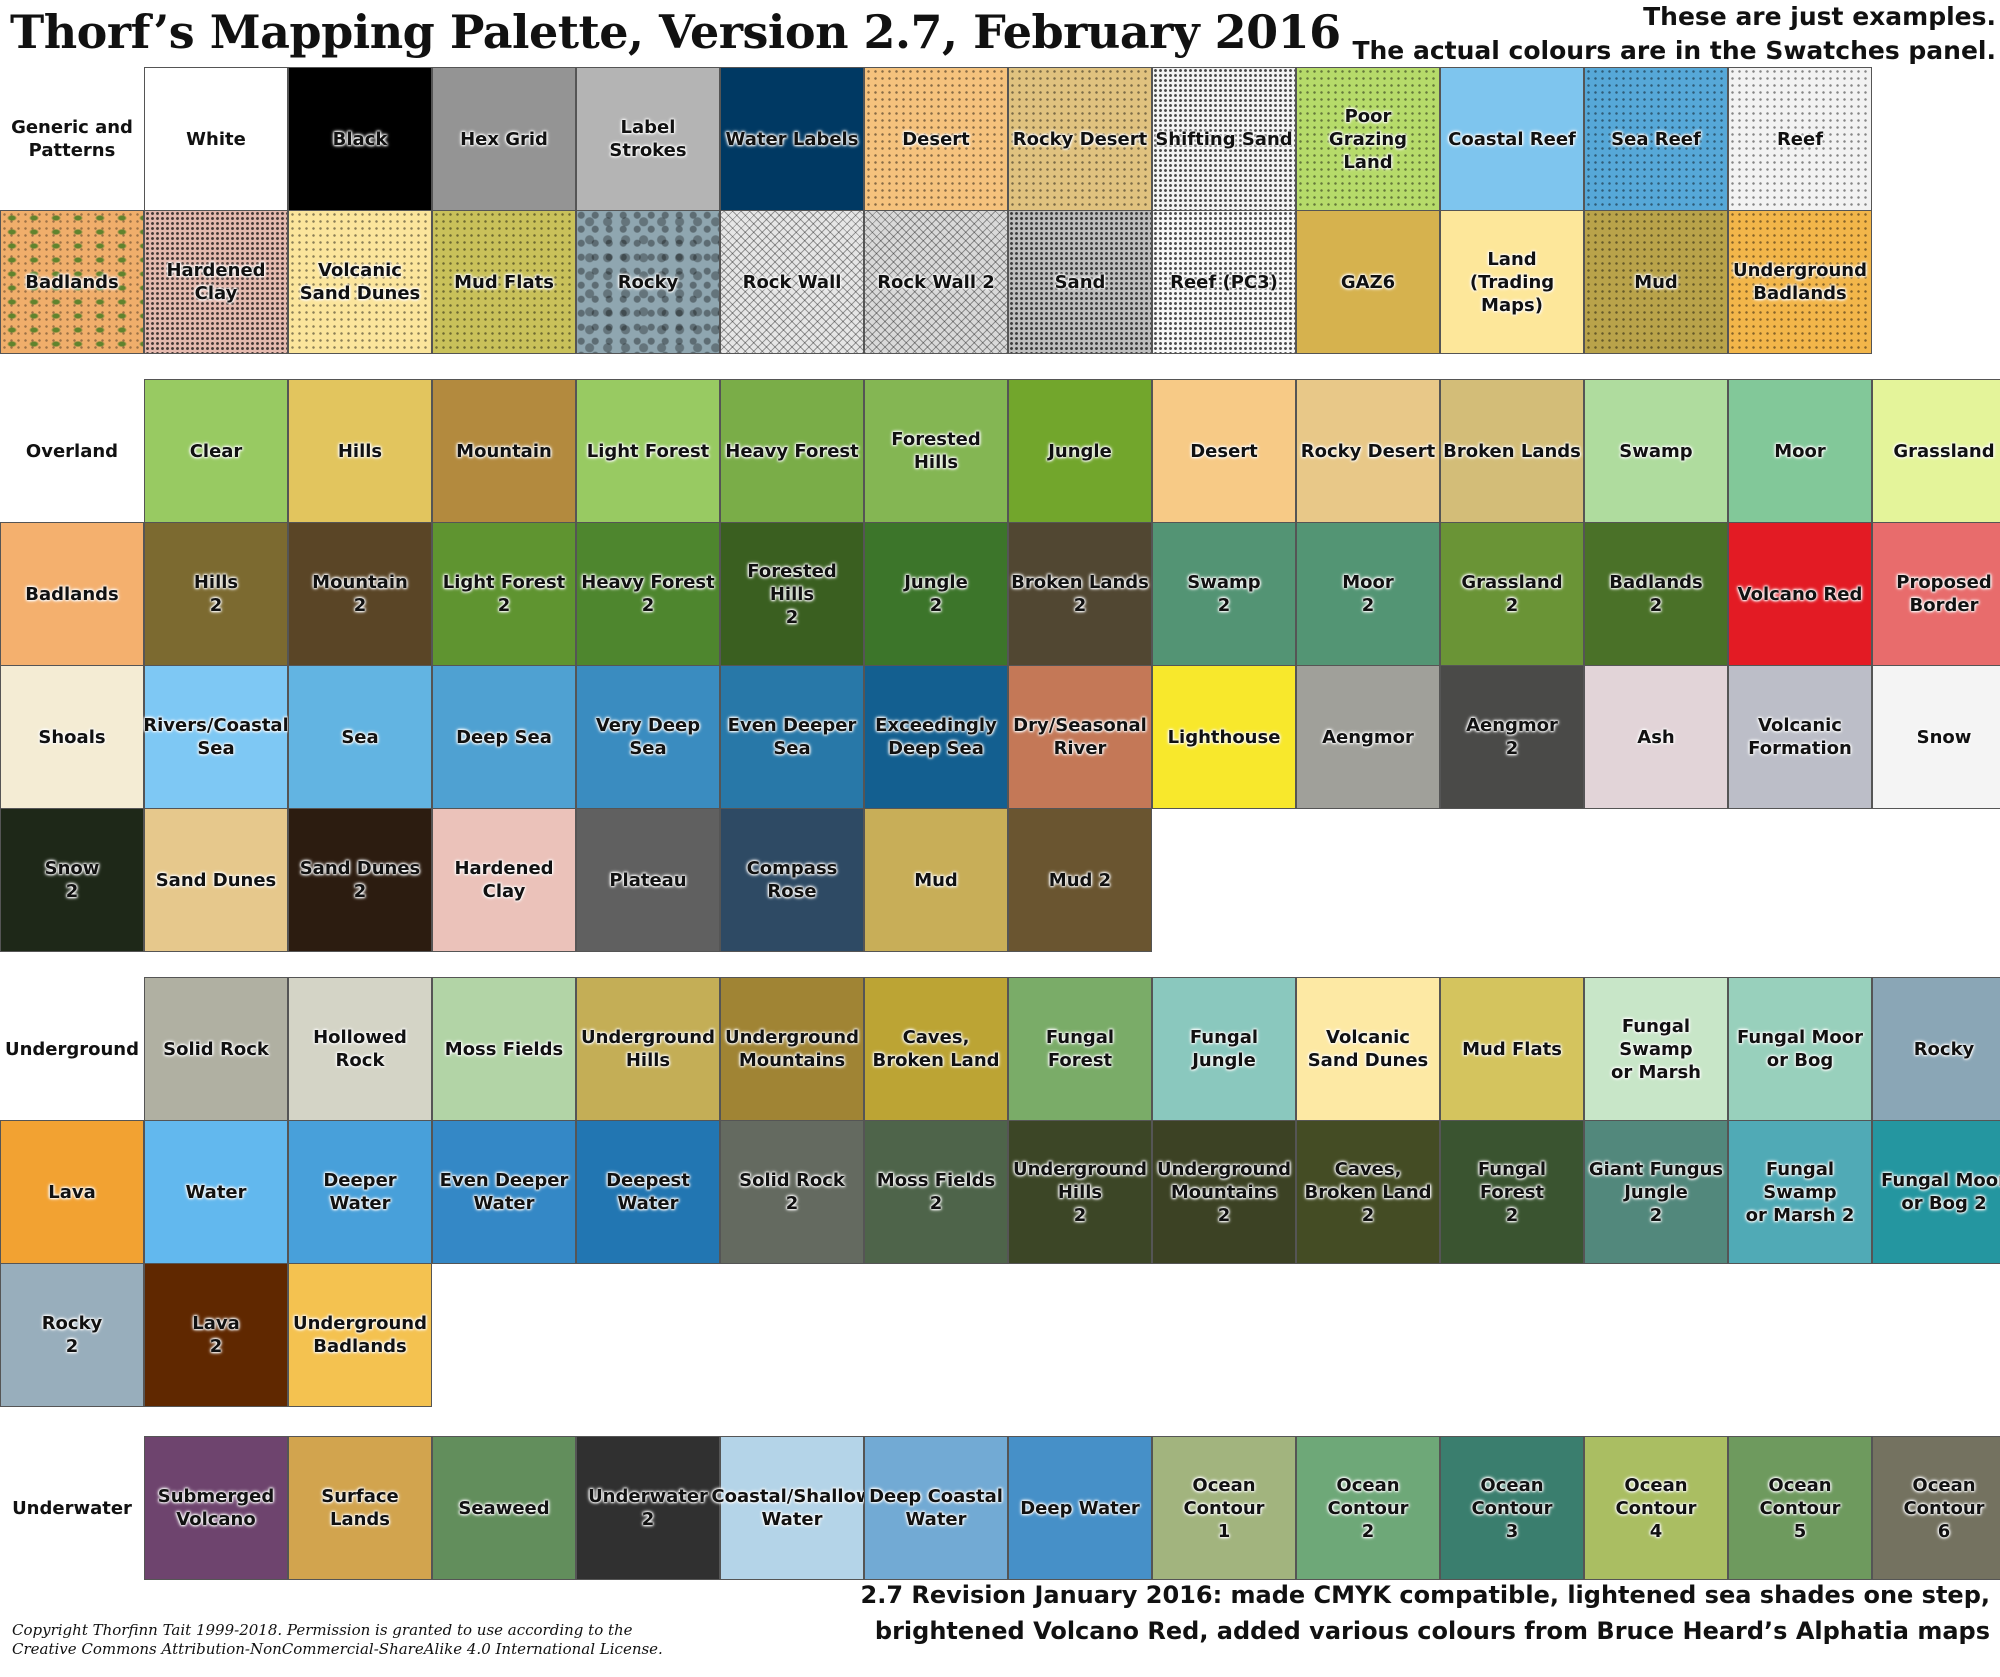 The width and height of the screenshot is (2000, 1677). I want to click on swatch-label: Aengmor 2, so click(1512, 737).